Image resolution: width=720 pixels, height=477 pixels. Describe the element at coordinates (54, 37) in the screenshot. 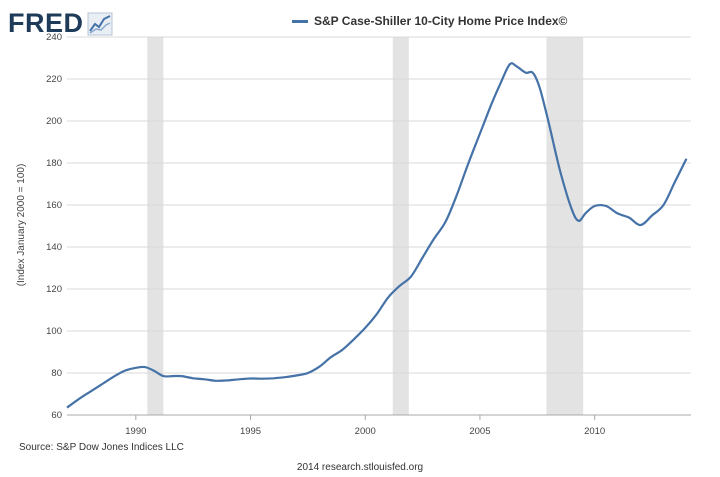

I see `y-tick-label: 240` at that location.